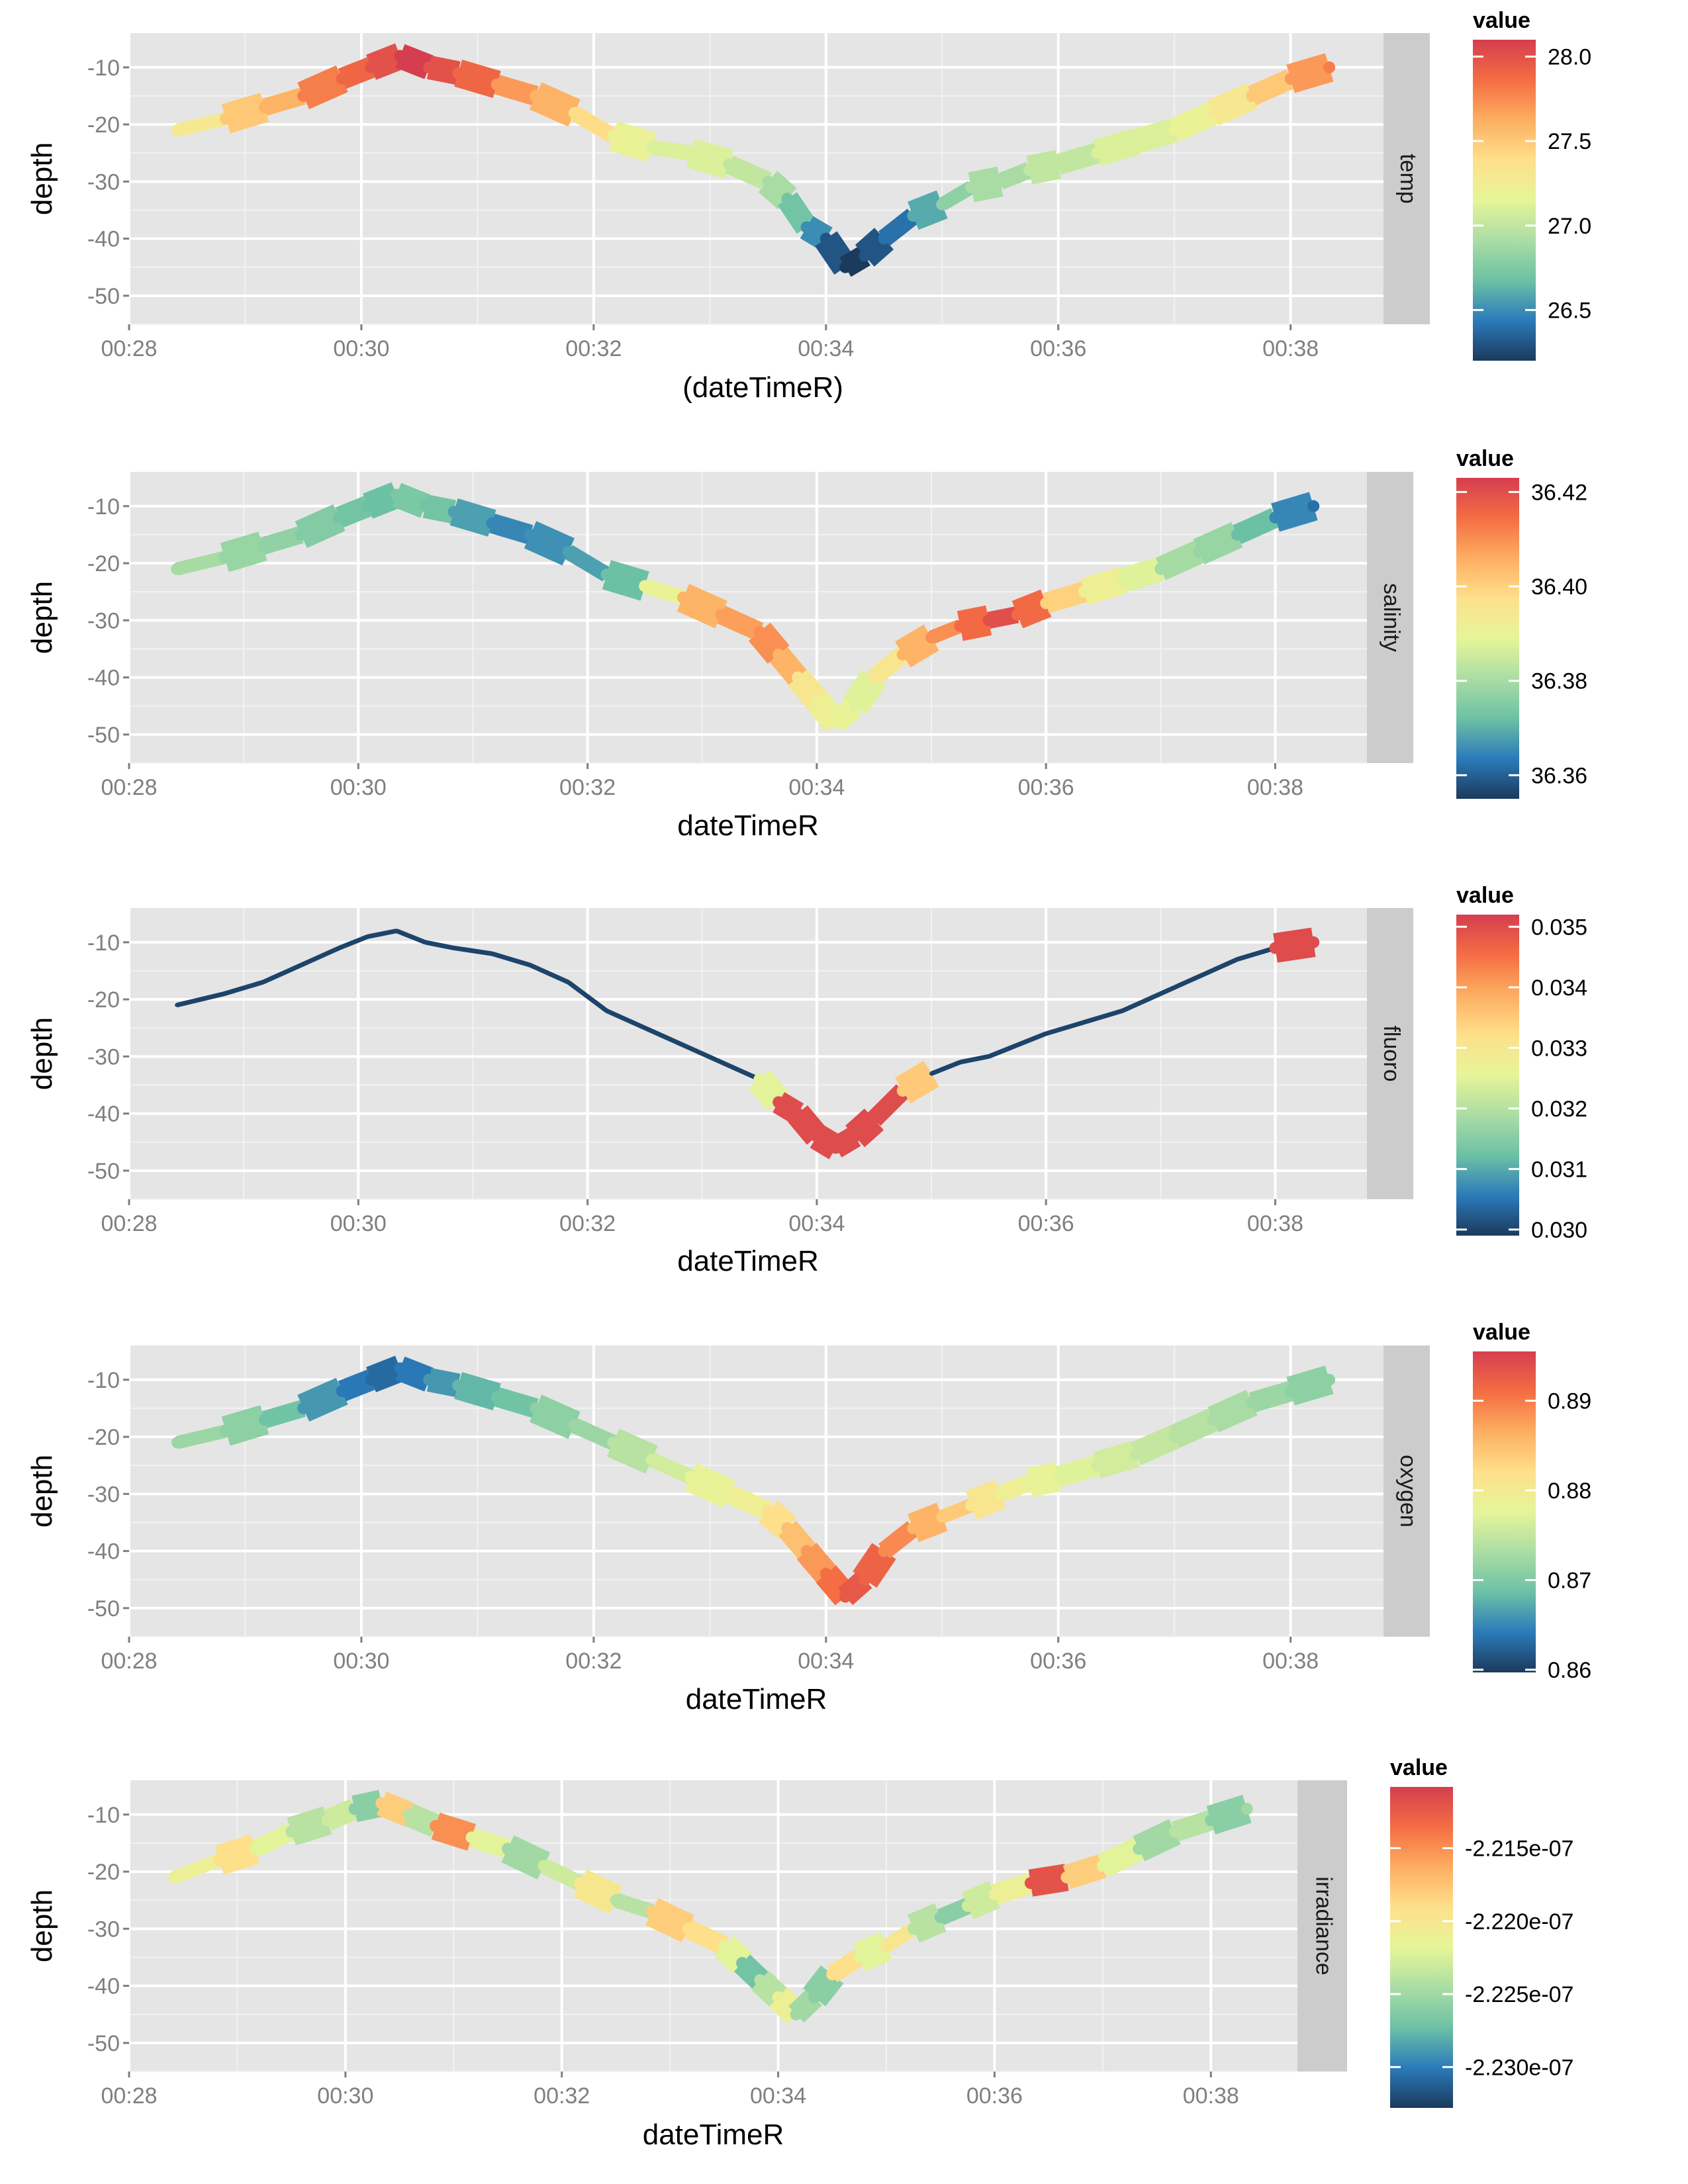 This screenshot has height=2184, width=1688. Describe the element at coordinates (748, 1053) in the screenshot. I see `plot-panel` at that location.